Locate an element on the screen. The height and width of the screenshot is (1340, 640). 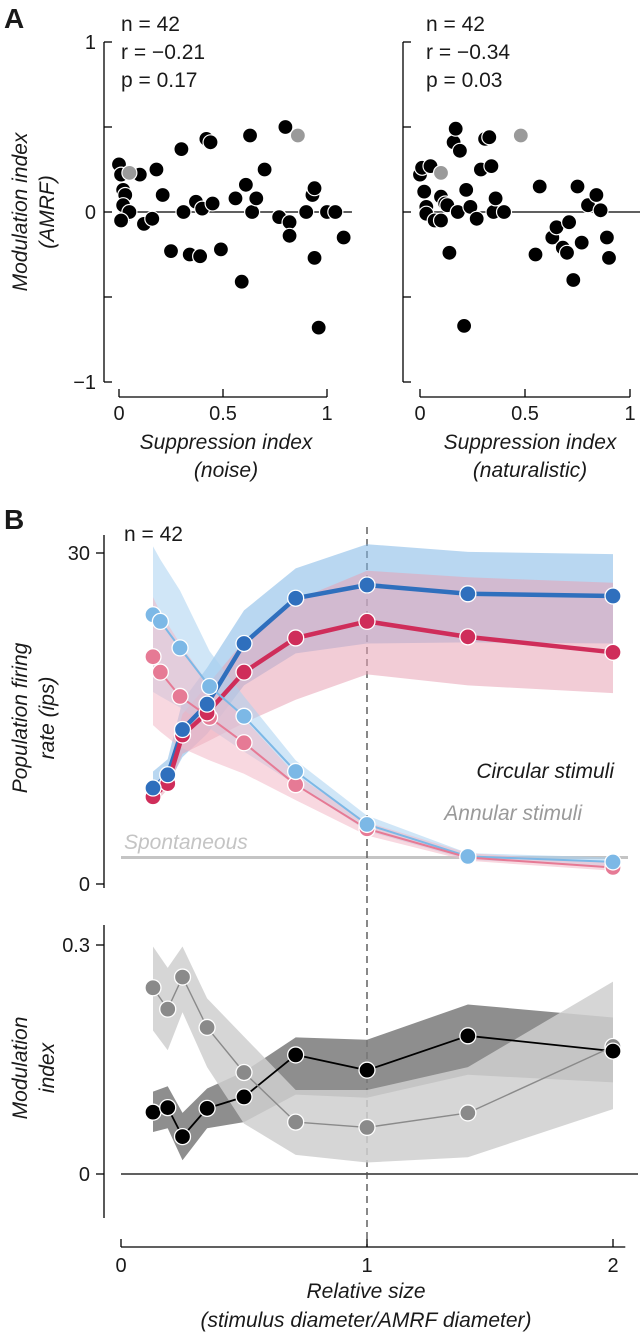
scatter-nat-n: n = 42 is located at coordinates (455, 24).